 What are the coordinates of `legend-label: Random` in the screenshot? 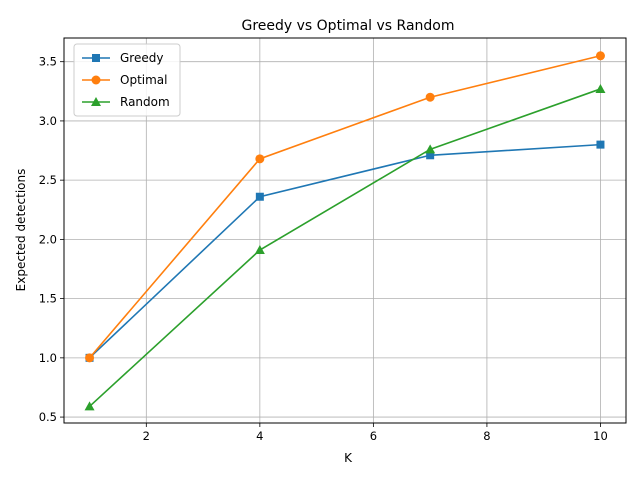 It's located at (145, 102).